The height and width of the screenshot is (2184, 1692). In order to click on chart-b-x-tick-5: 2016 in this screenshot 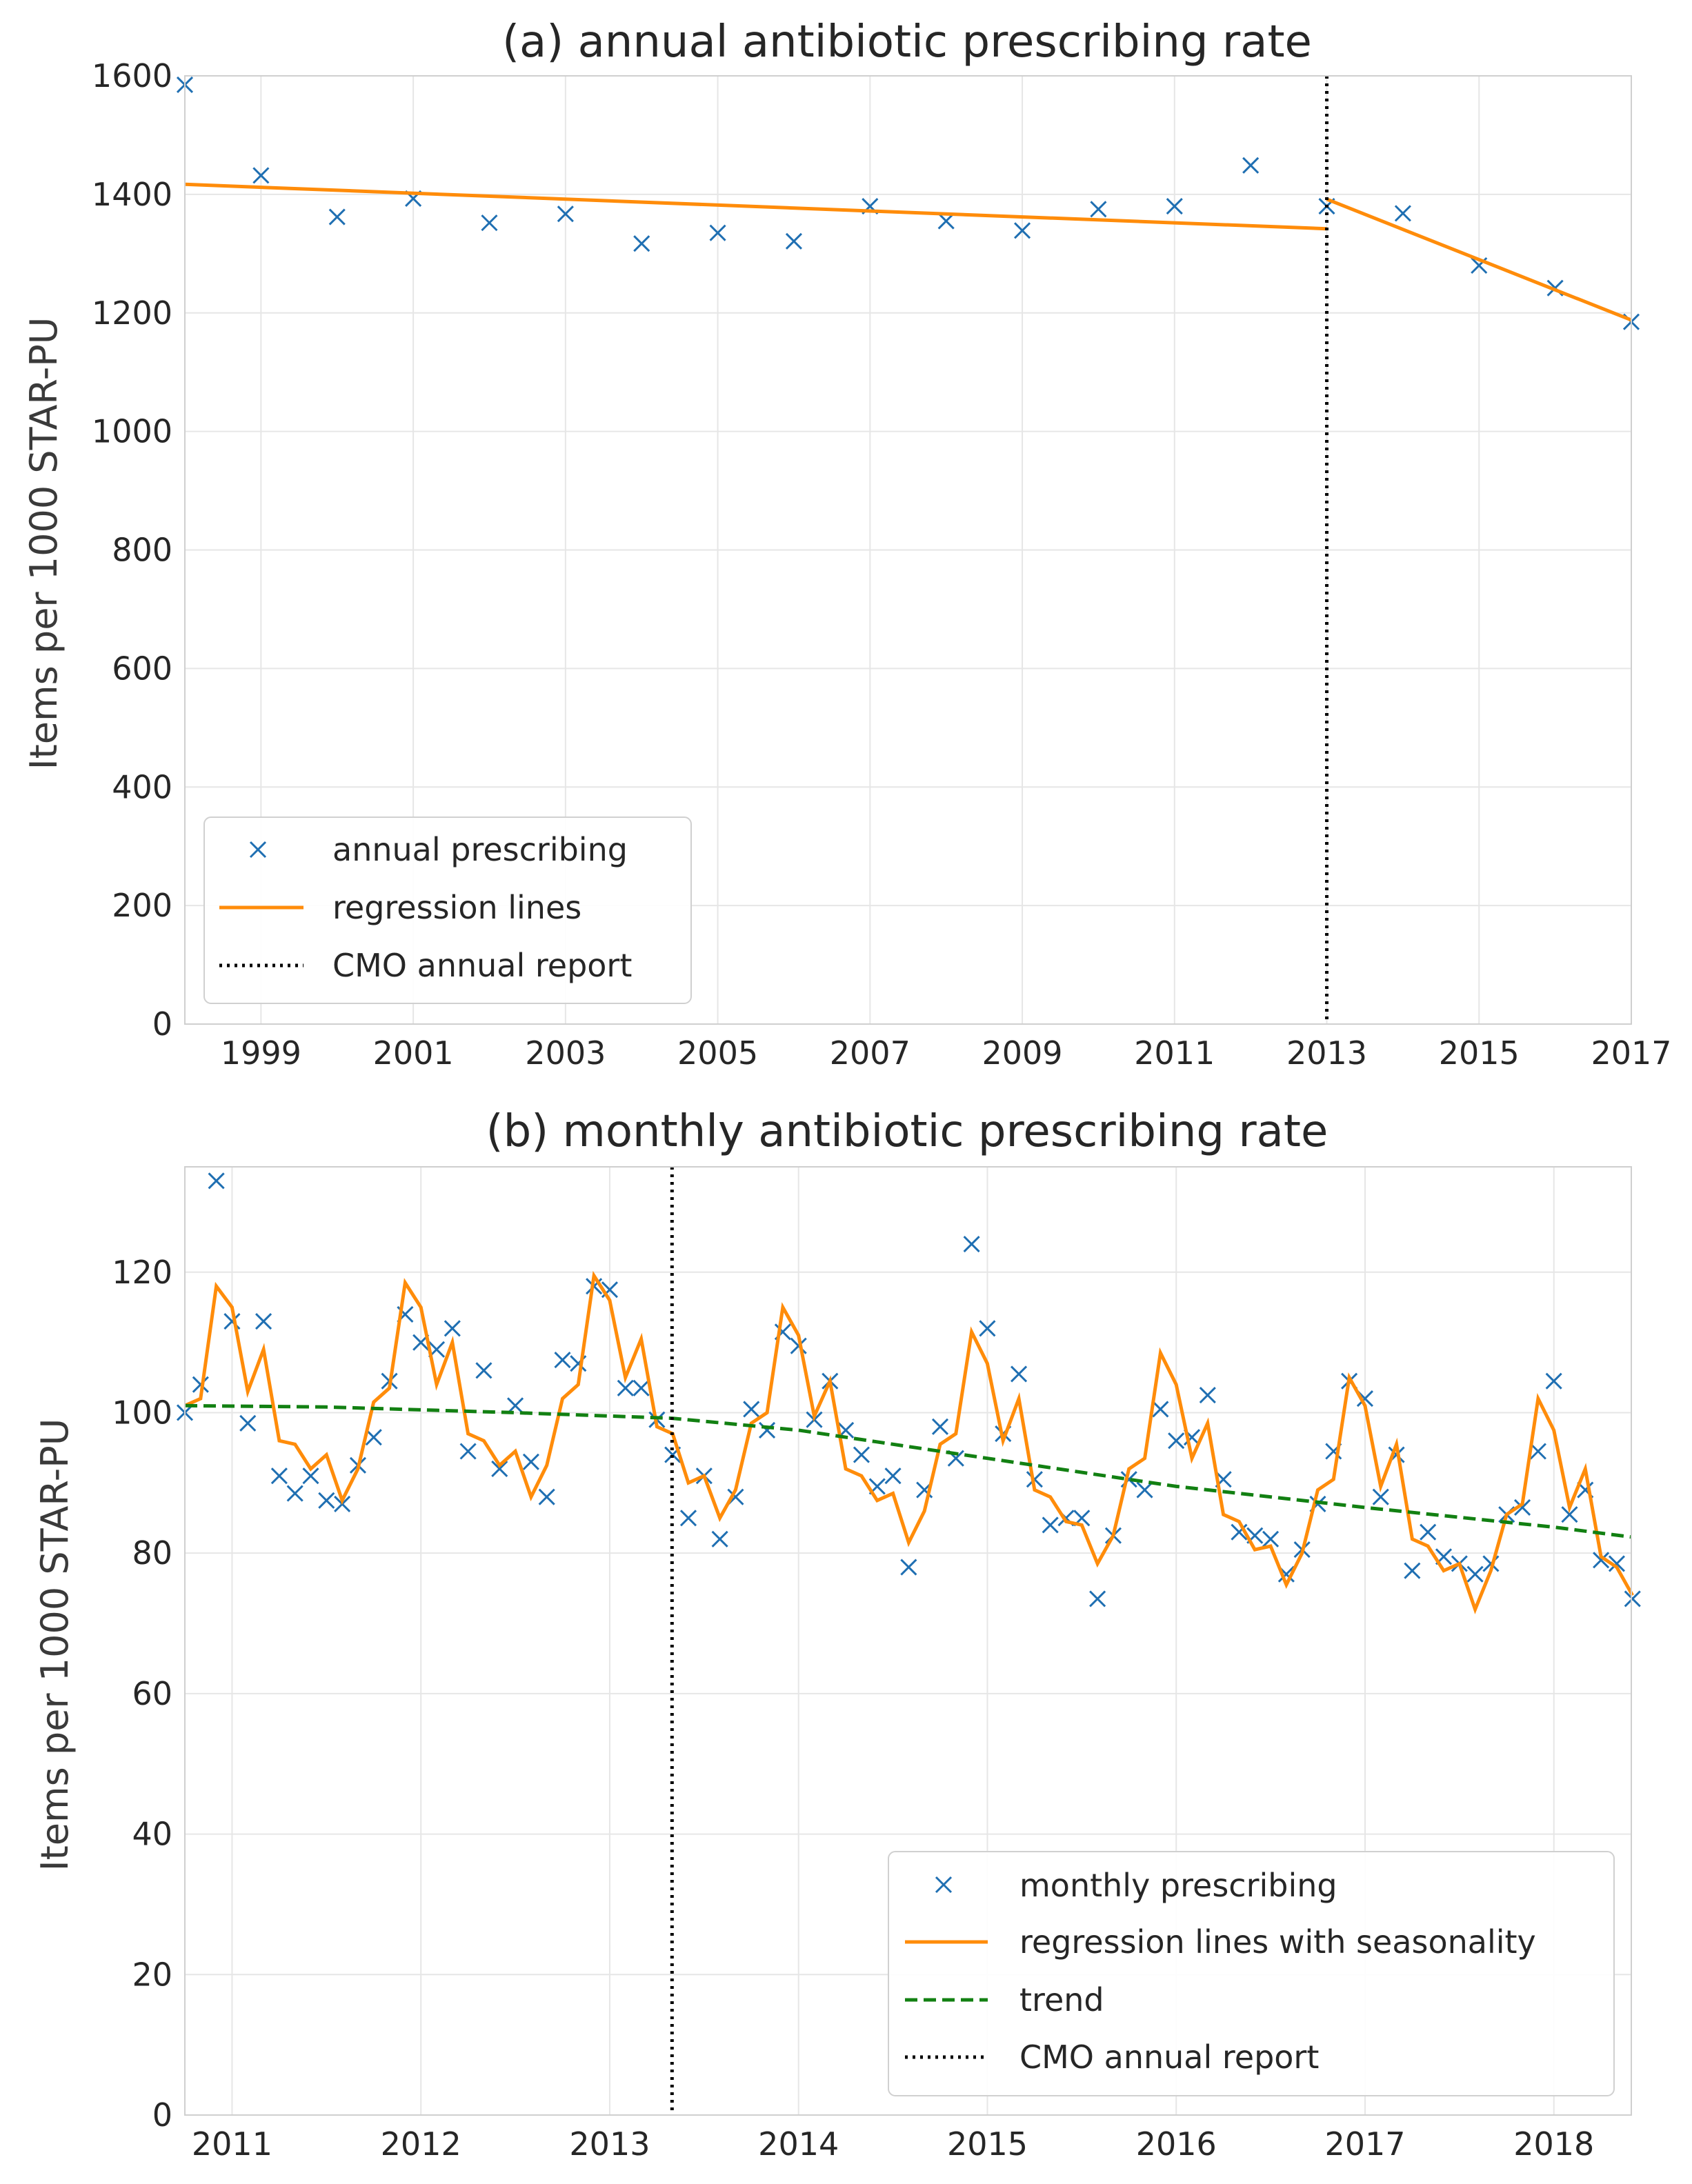, I will do `click(1176, 2144)`.